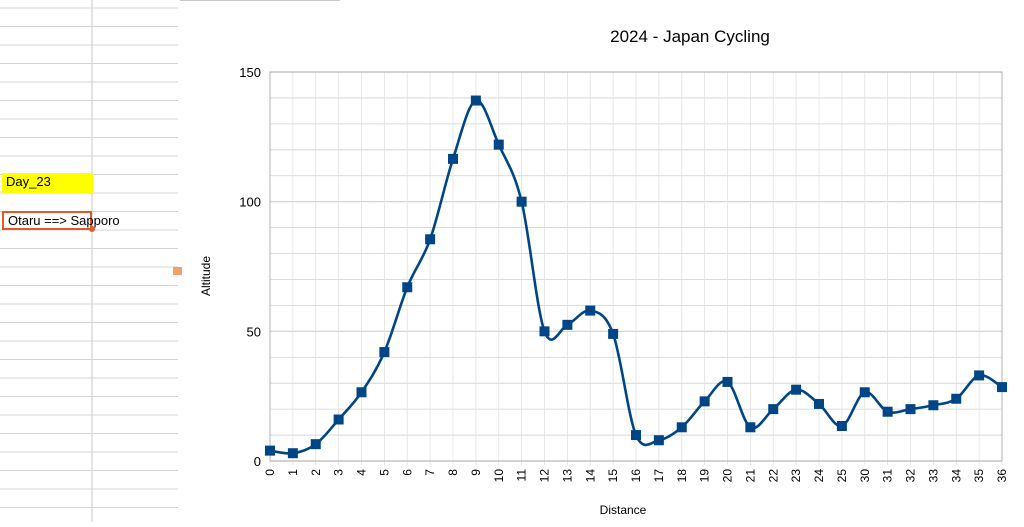 Image resolution: width=1024 pixels, height=527 pixels. What do you see at coordinates (293, 472) in the screenshot?
I see `x-tick-label: 1` at bounding box center [293, 472].